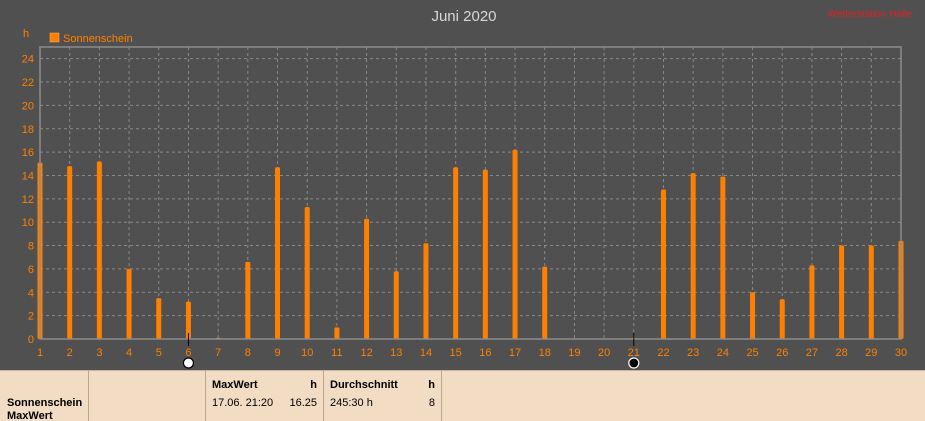 The image size is (925, 421). Describe the element at coordinates (782, 353) in the screenshot. I see `x-tick-label: 26` at that location.